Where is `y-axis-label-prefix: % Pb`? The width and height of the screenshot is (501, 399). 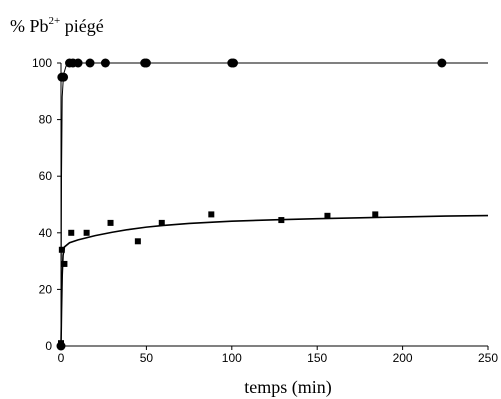 y-axis-label-prefix: % Pb is located at coordinates (29, 26).